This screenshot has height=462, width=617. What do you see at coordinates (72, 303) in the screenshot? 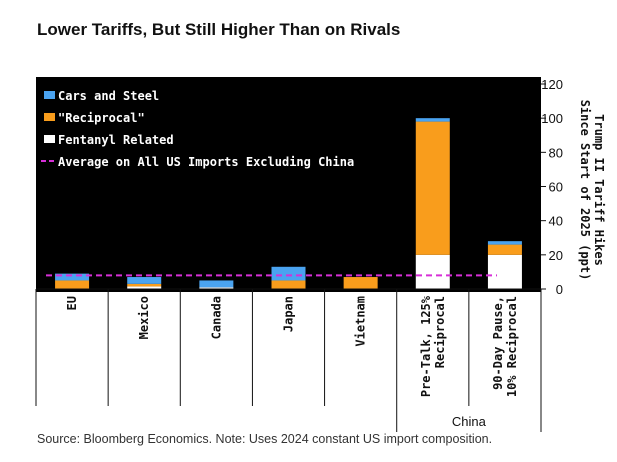
I see `x-tick-label-1-line-1: EU` at bounding box center [72, 303].